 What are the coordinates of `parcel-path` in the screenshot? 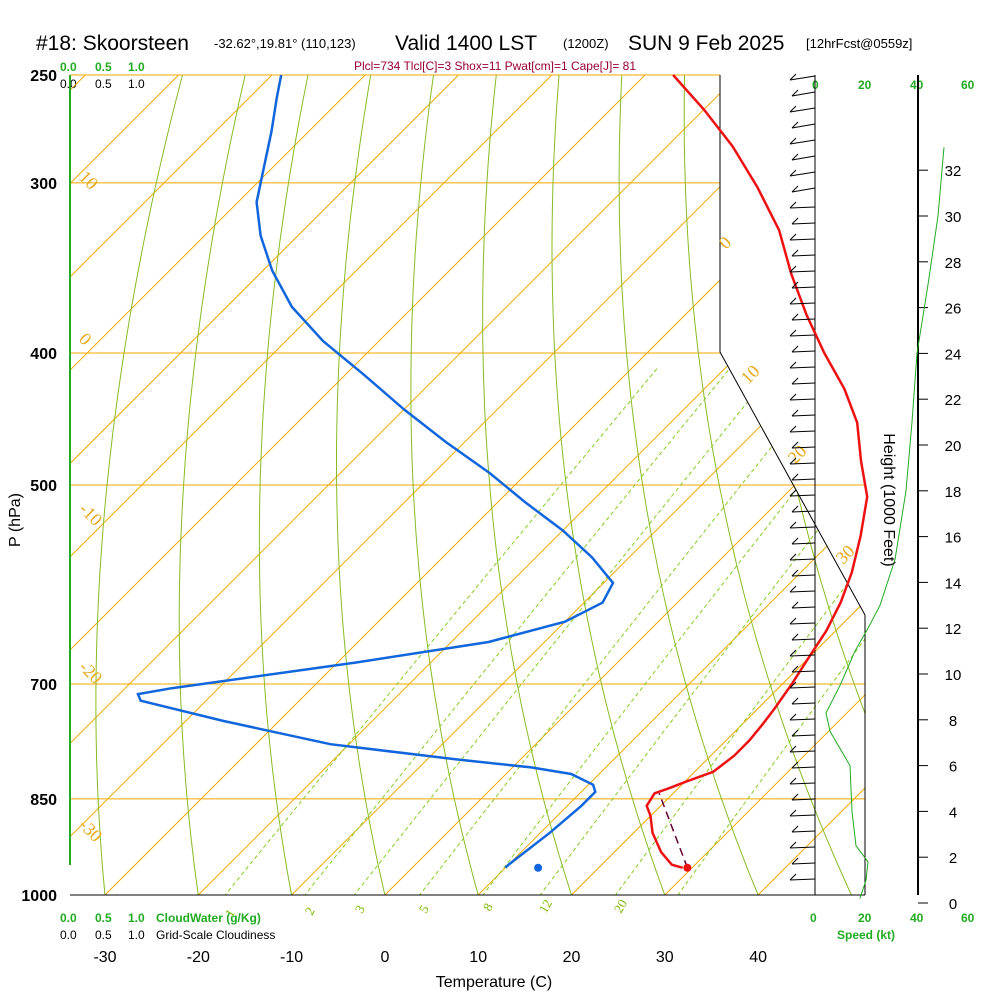 It's located at (673, 831).